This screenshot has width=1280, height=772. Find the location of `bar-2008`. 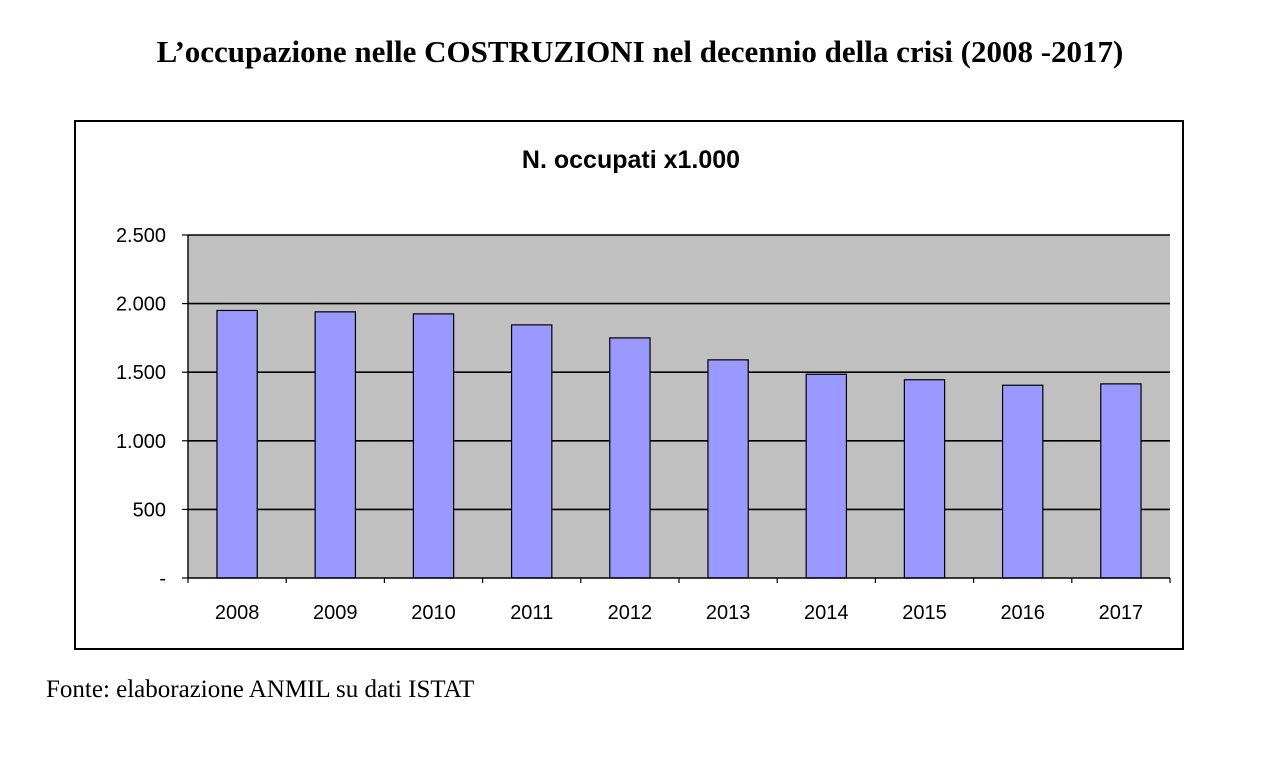

bar-2008 is located at coordinates (237, 444).